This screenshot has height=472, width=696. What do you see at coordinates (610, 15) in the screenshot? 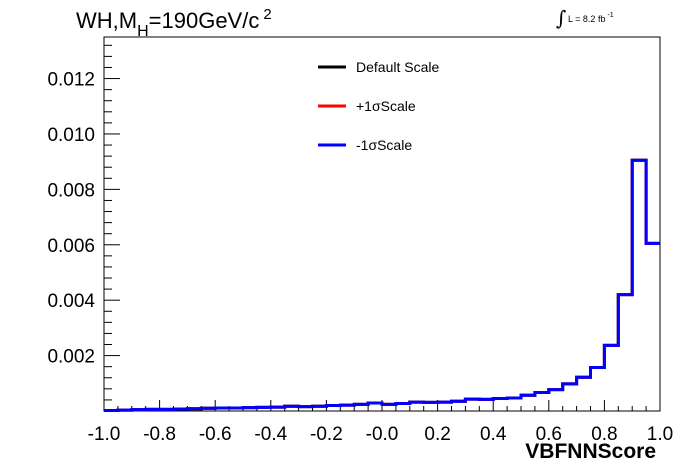
I see `luminosity-superscript: -1` at bounding box center [610, 15].